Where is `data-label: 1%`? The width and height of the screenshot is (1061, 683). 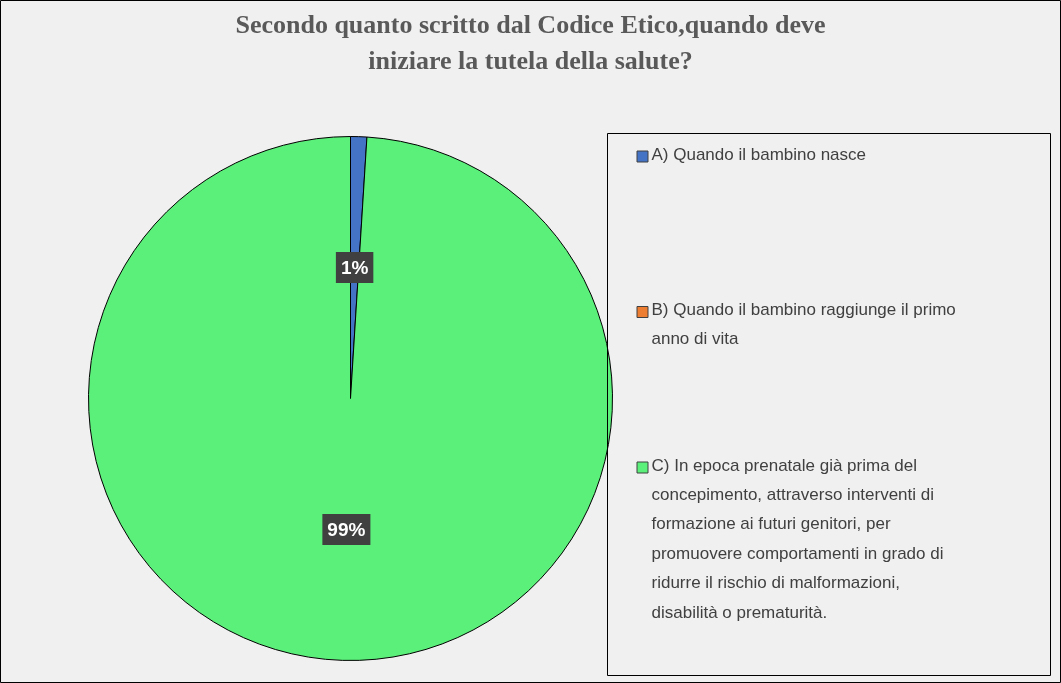
data-label: 1% is located at coordinates (354, 268).